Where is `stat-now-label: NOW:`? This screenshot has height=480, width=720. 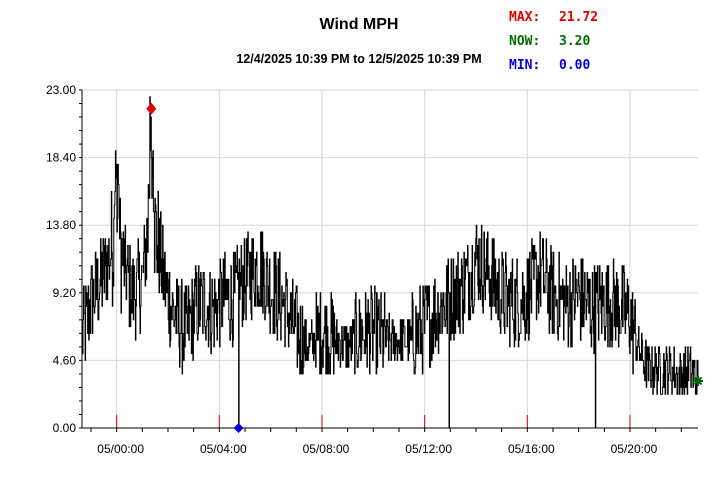
stat-now-label: NOW: is located at coordinates (524, 41).